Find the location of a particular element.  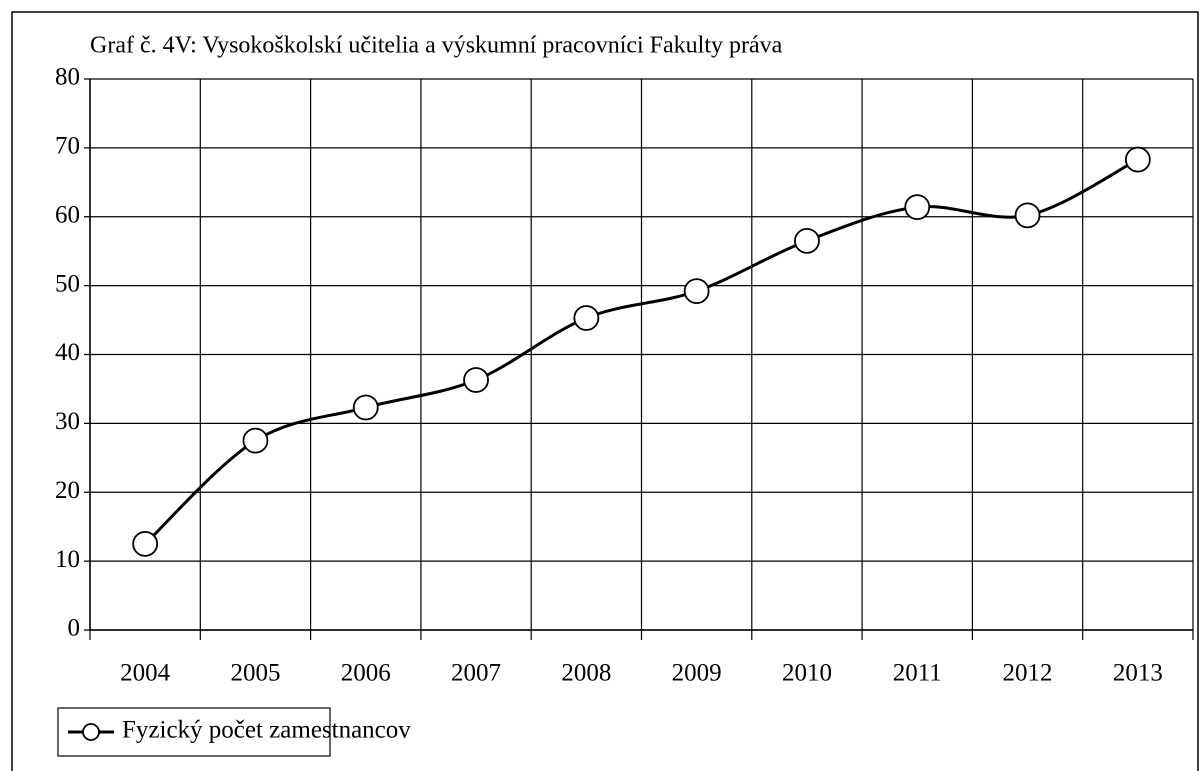

x-tick-label: 2005 is located at coordinates (255, 673).